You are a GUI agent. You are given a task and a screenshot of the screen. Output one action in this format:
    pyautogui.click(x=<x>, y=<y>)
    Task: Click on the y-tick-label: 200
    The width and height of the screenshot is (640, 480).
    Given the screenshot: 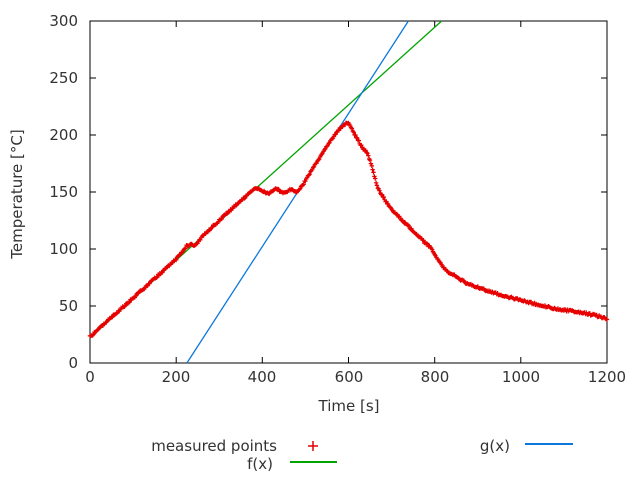 What is the action you would take?
    pyautogui.click(x=63, y=135)
    